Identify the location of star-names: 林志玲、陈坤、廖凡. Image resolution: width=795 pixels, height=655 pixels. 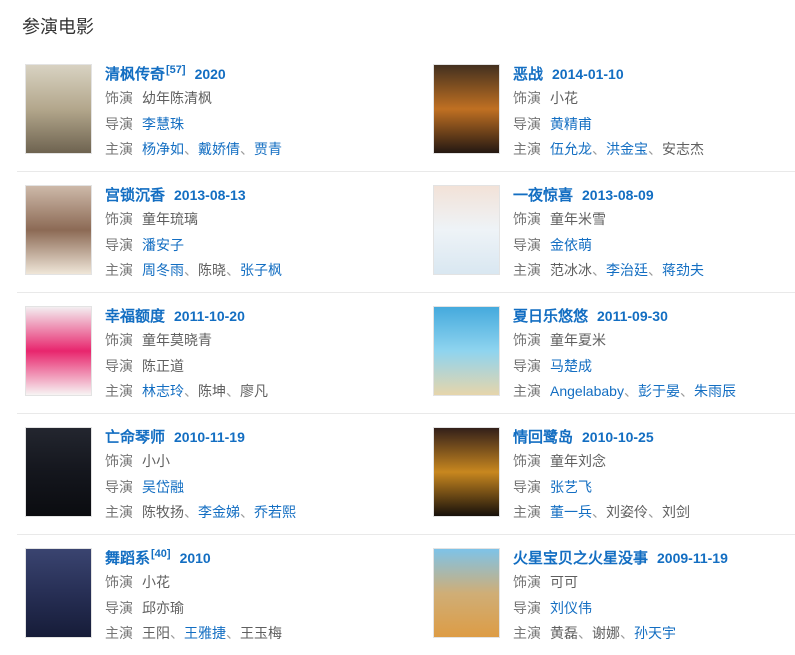
(205, 391).